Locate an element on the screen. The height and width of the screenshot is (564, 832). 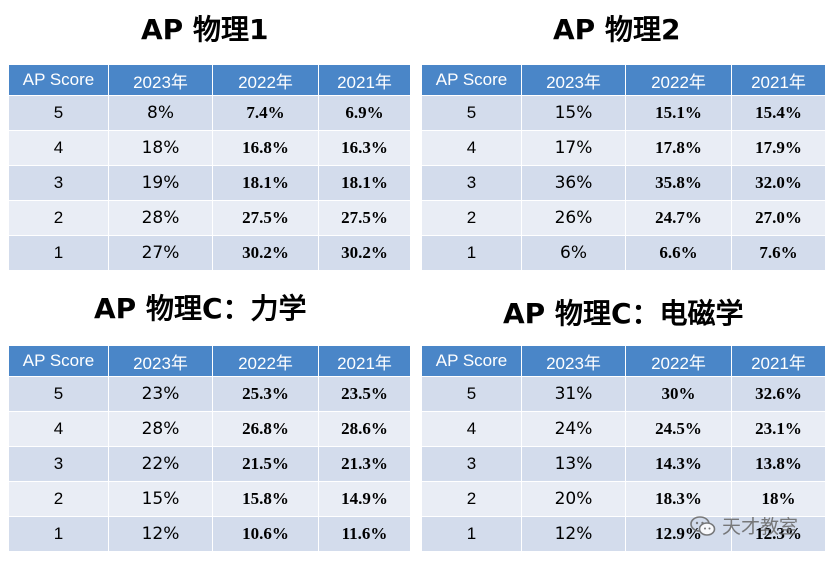
cell-2022: 14.3% is located at coordinates (678, 464).